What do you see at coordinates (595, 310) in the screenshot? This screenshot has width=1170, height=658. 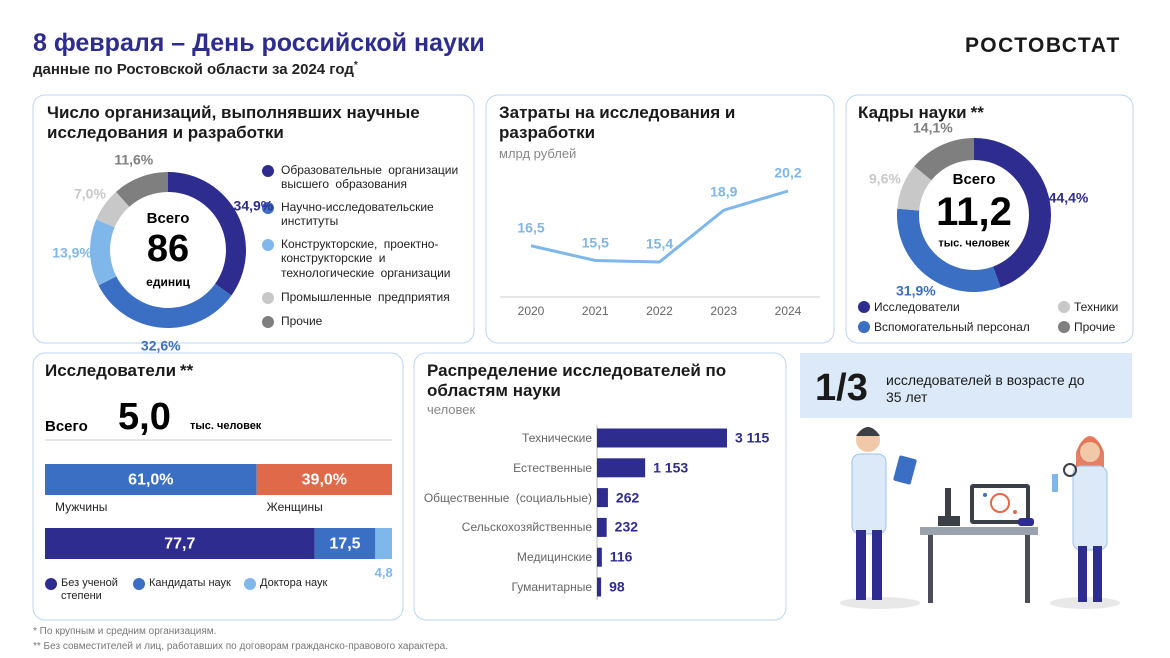 I see `x-tick-label: 2021` at bounding box center [595, 310].